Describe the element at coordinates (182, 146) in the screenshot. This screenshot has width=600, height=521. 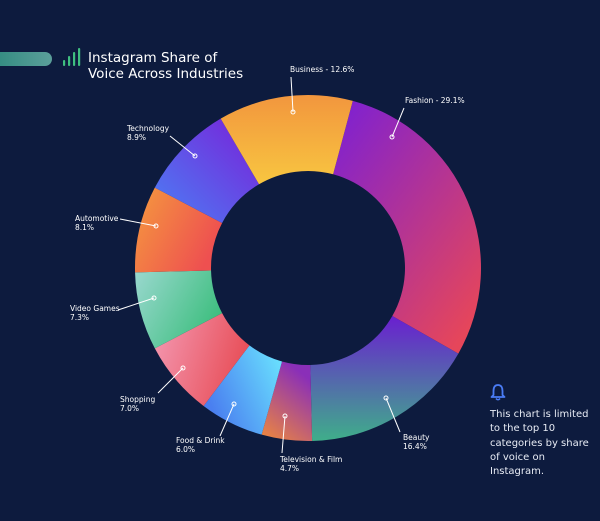
I see `leader-line-technology` at that location.